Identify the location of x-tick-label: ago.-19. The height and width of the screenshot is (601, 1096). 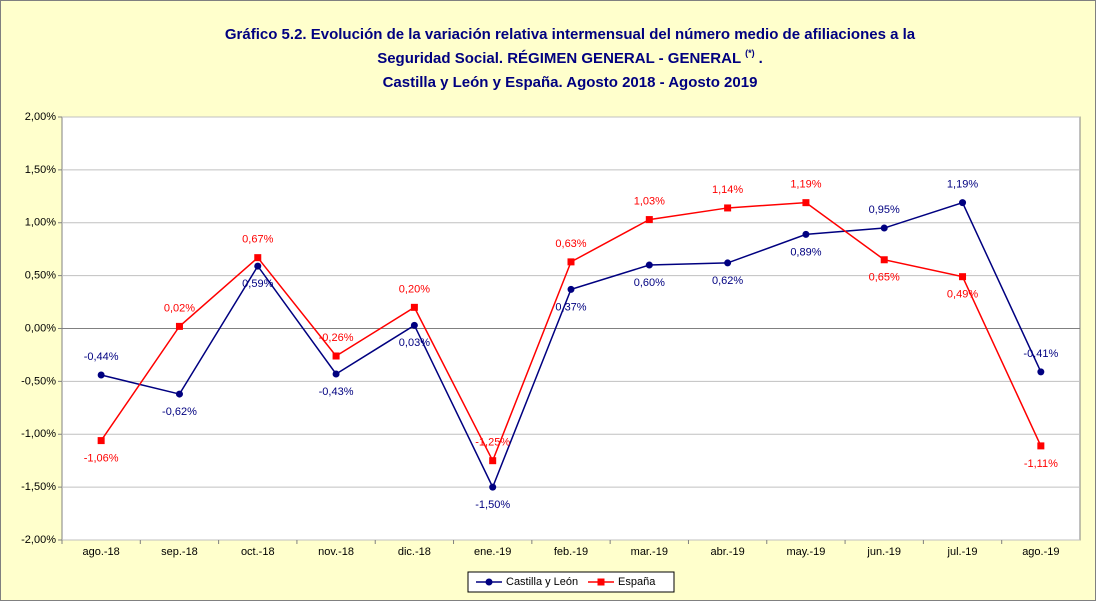
(1040, 552).